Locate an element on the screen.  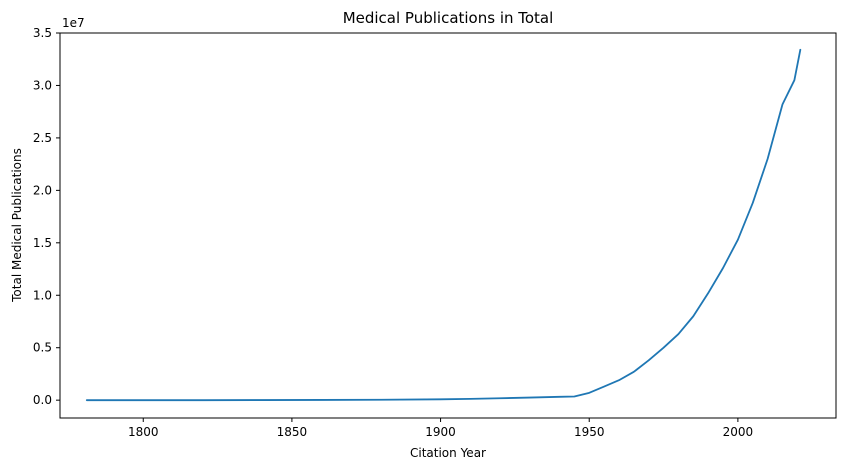
x-tick-label: 2000 is located at coordinates (738, 432).